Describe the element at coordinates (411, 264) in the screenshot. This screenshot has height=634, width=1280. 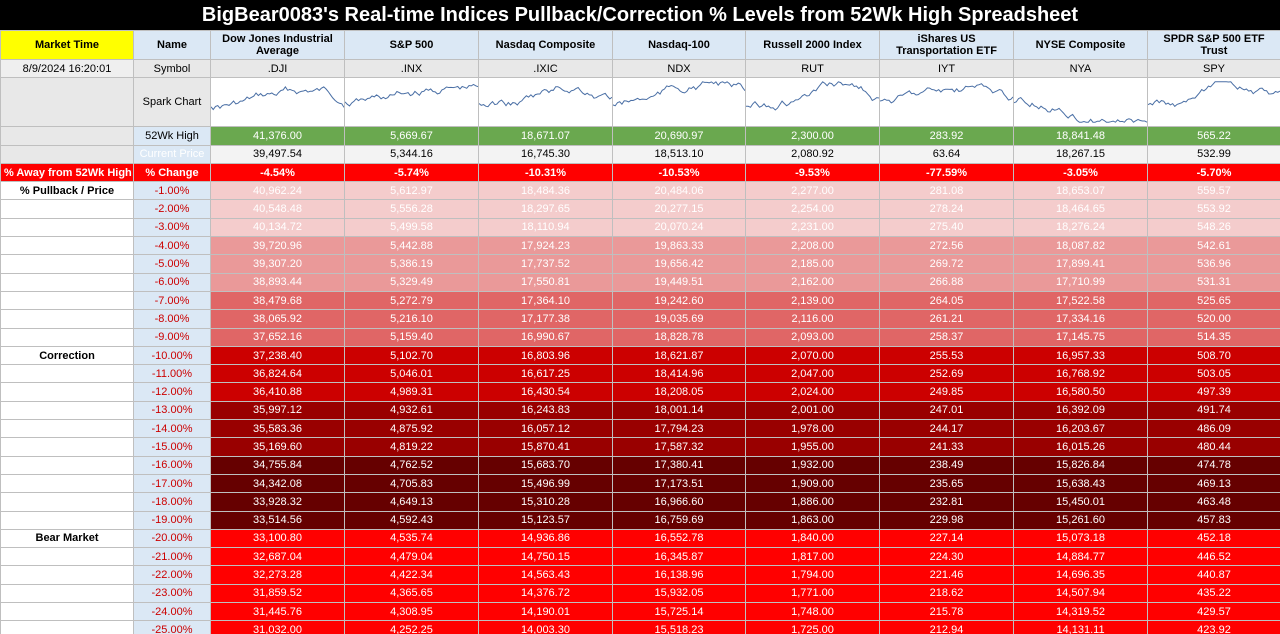
I see `level-price-cell: 5,386.19` at that location.